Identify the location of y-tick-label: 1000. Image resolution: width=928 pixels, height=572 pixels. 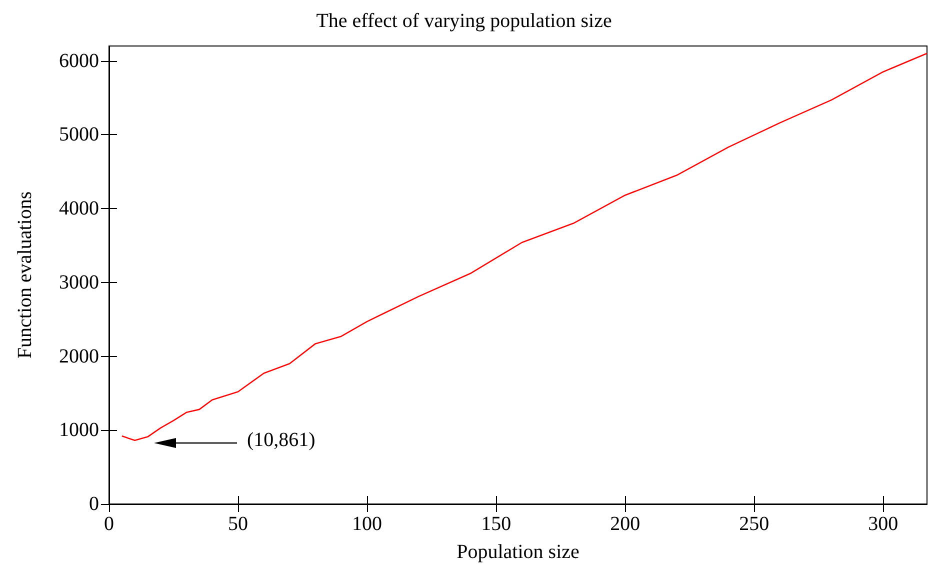
(79, 430).